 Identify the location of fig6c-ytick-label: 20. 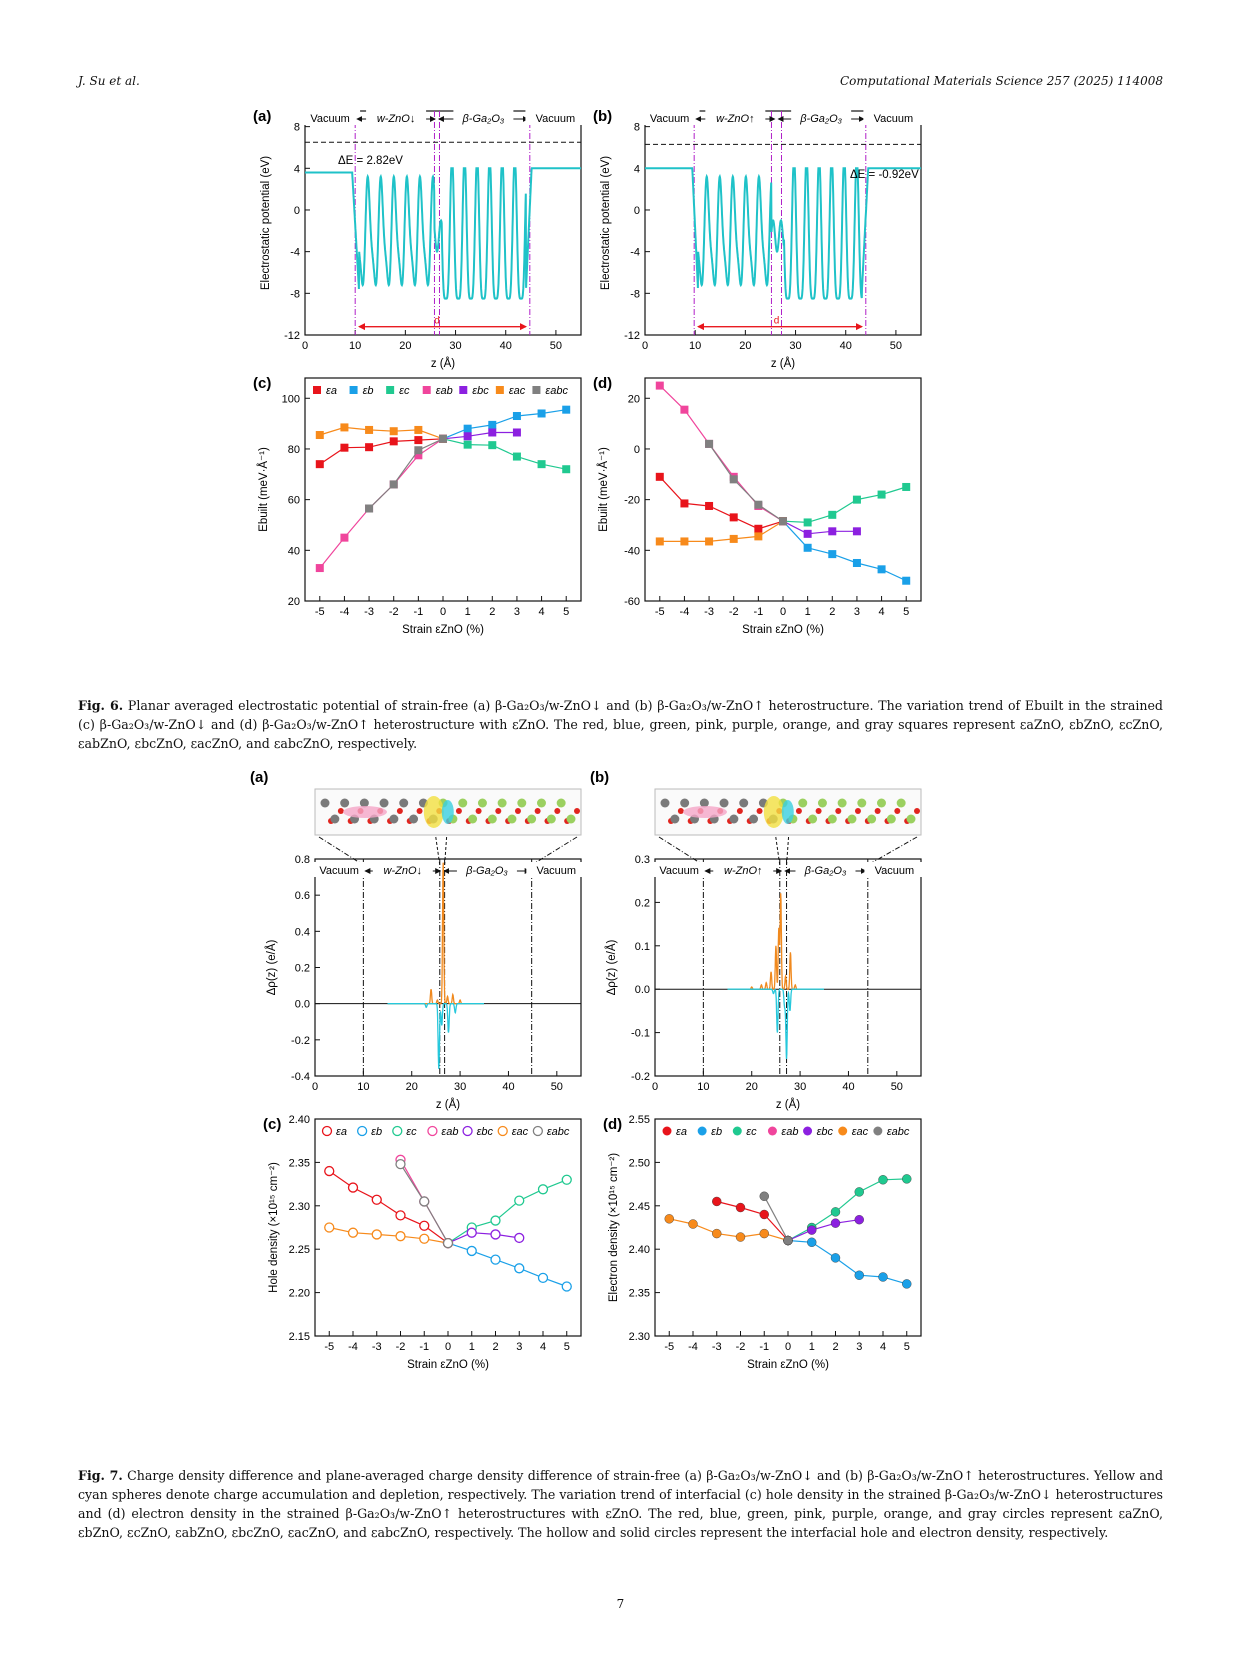
(294, 602).